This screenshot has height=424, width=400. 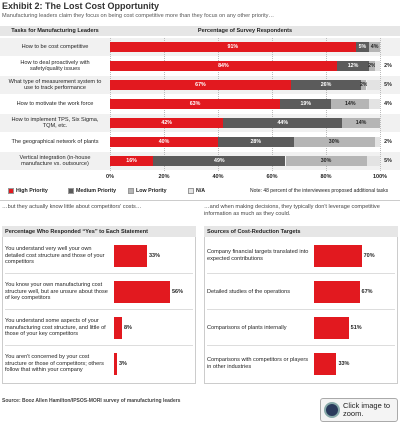 I want to click on x-tick-label: 40%, so click(x=218, y=177).